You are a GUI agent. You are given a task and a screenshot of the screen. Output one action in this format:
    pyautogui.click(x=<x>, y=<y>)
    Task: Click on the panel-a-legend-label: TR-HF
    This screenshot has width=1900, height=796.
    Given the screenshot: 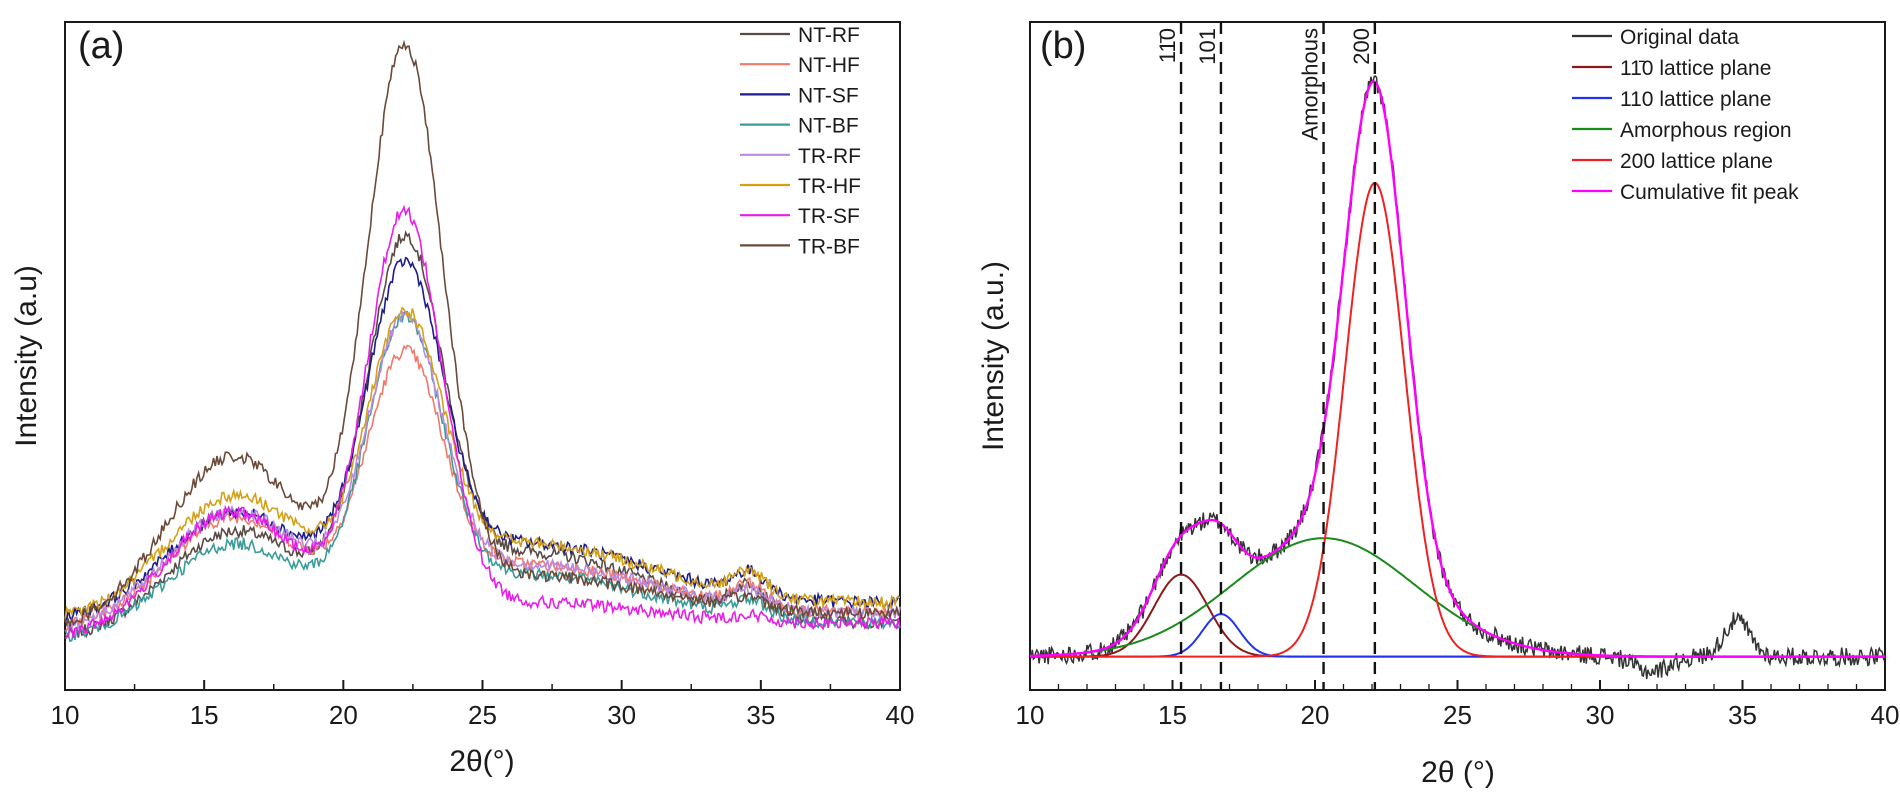 What is the action you would take?
    pyautogui.click(x=829, y=186)
    